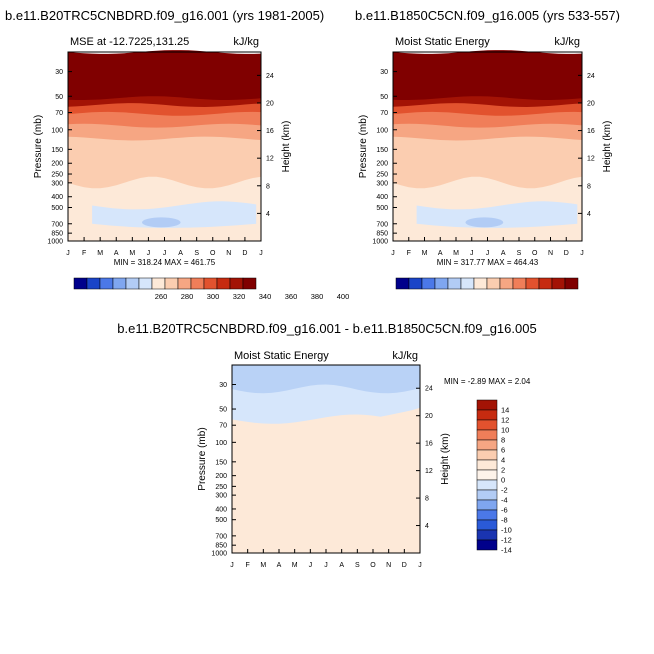  I want to click on min-max-stats: MIN = 318.24 MAX = 461.75, so click(165, 262).